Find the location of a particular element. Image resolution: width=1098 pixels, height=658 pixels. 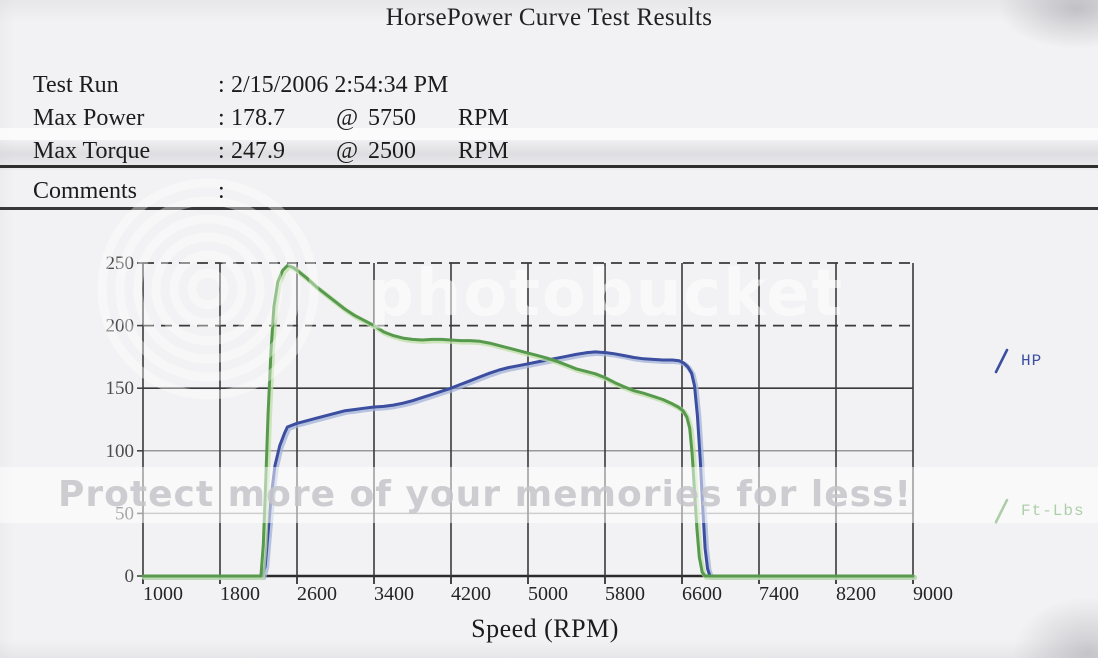

test-run-row: Test Run:2/15/2006 2:54:34 PM is located at coordinates (240, 85).